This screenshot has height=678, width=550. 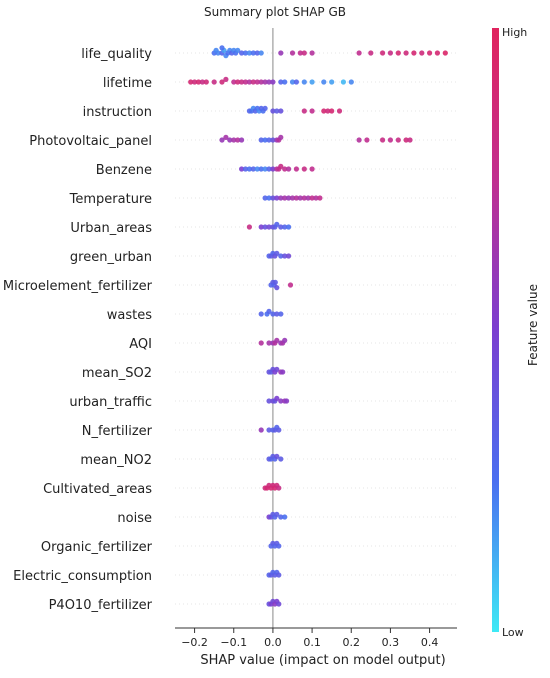 I want to click on feature-label: instruction, so click(x=117, y=112).